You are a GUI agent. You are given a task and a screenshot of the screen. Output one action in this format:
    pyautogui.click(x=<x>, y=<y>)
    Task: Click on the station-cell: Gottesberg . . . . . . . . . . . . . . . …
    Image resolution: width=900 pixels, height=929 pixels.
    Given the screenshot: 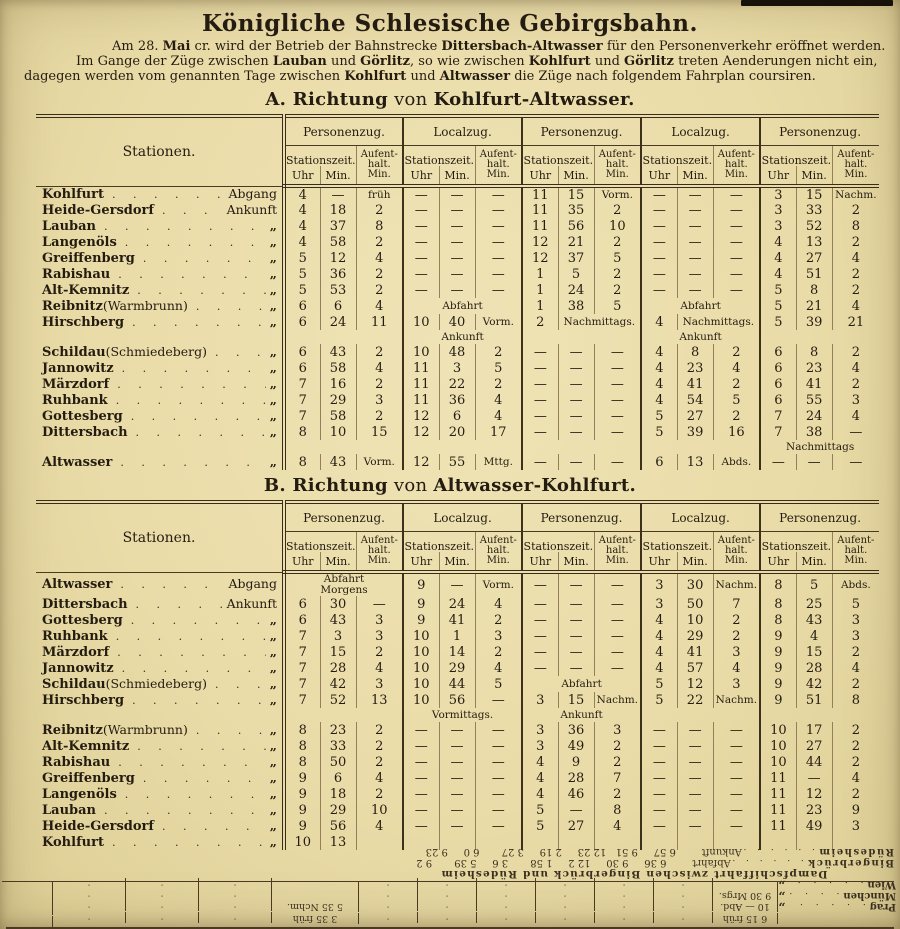 What is the action you would take?
    pyautogui.click(x=160, y=620)
    